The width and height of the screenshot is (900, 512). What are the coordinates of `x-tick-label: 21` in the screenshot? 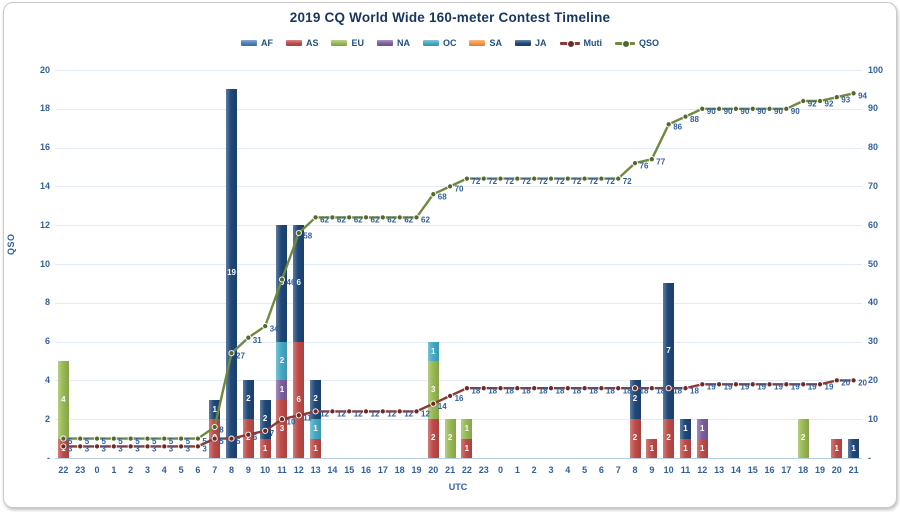 It's located at (450, 470).